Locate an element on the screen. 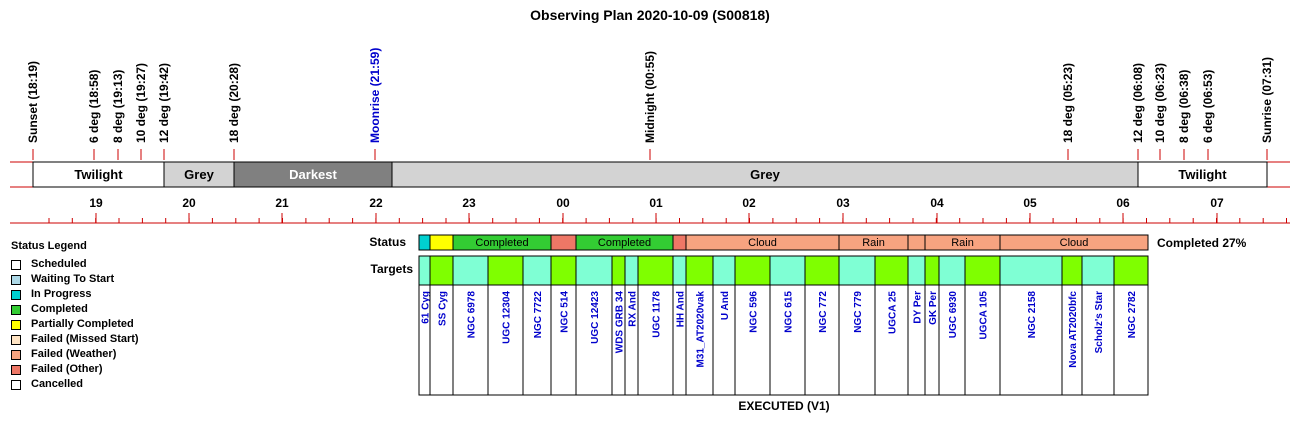  status-legend-title: Status Legend is located at coordinates (49, 246).